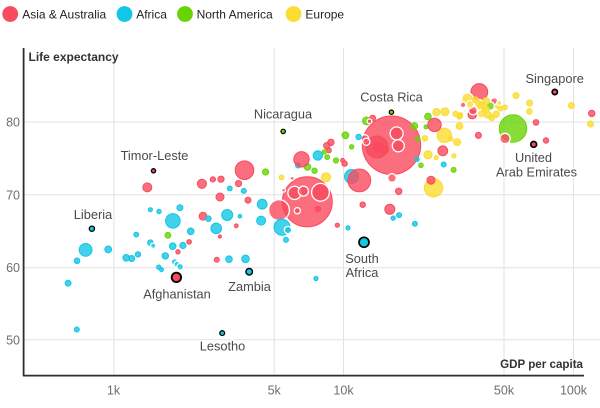  Describe the element at coordinates (343, 391) in the screenshot. I see `svg-text: 10k` at that location.